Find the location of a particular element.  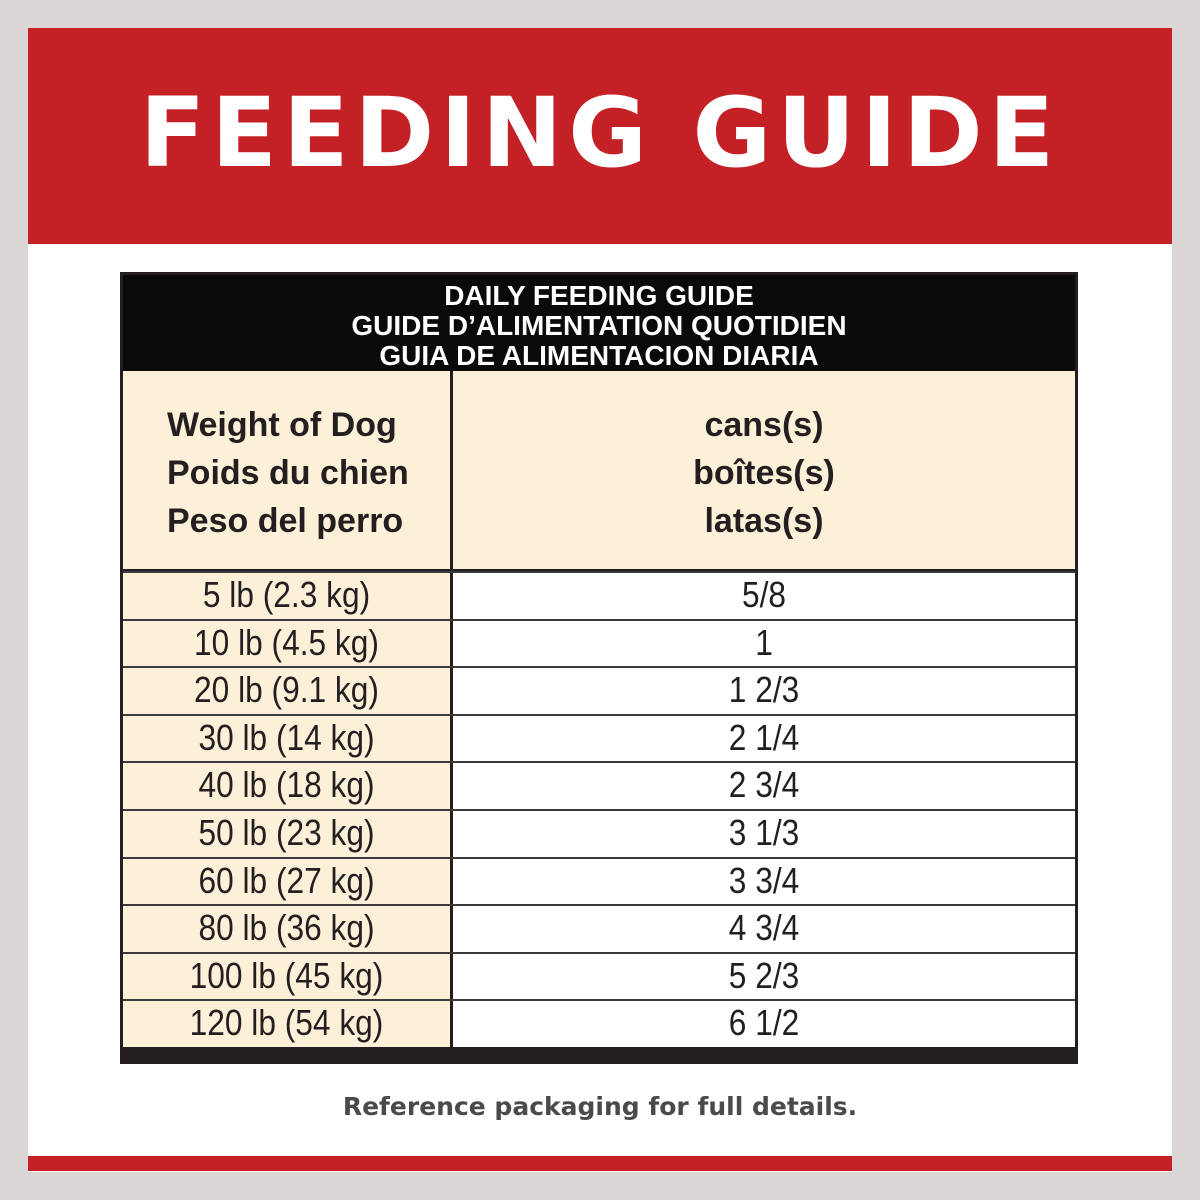

cans-cell: 5/8 is located at coordinates (764, 596).